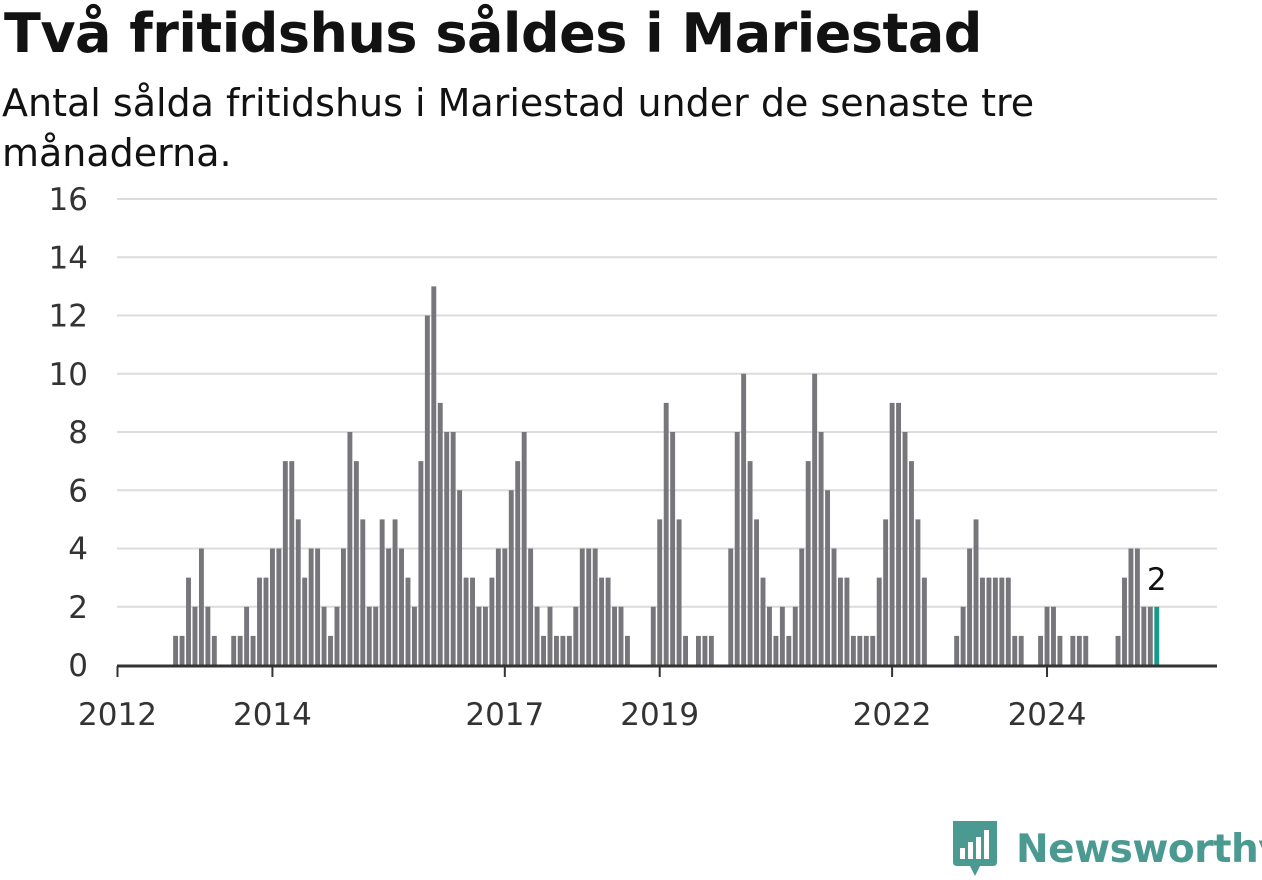 Image resolution: width=1262 pixels, height=880 pixels. I want to click on x-tick-label: 2019, so click(659, 715).